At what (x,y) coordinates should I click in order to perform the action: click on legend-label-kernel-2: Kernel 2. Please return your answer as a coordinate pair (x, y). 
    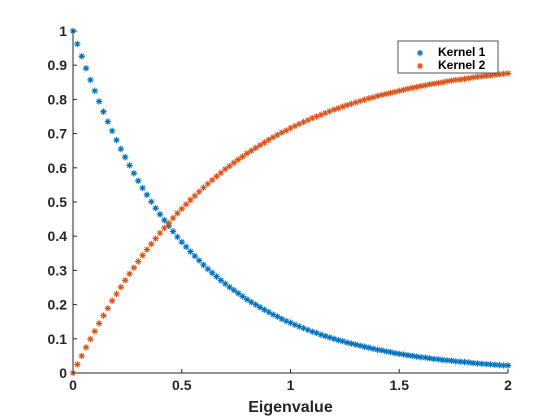
    Looking at the image, I should click on (462, 65).